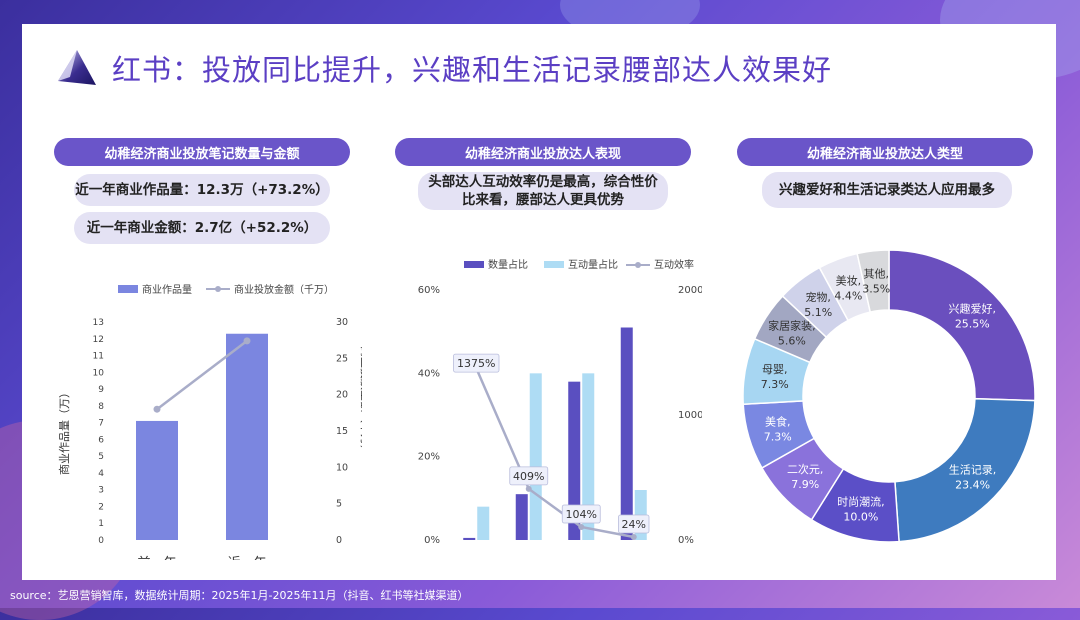 This screenshot has height=620, width=1080. I want to click on slice-category-label: 美妆,, so click(849, 280).